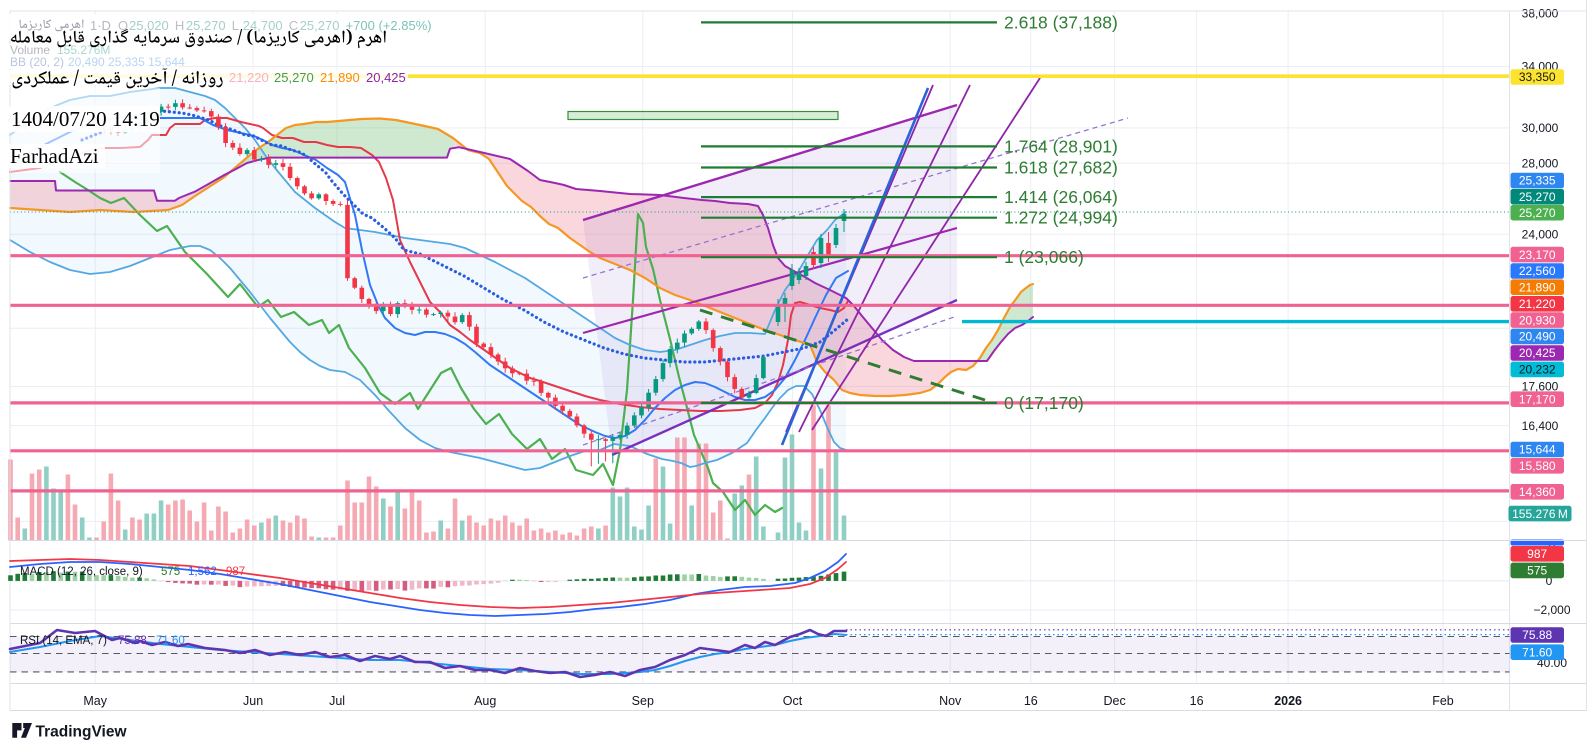 The width and height of the screenshot is (1596, 754). What do you see at coordinates (1114, 701) in the screenshot?
I see `svg-text: Dec` at bounding box center [1114, 701].